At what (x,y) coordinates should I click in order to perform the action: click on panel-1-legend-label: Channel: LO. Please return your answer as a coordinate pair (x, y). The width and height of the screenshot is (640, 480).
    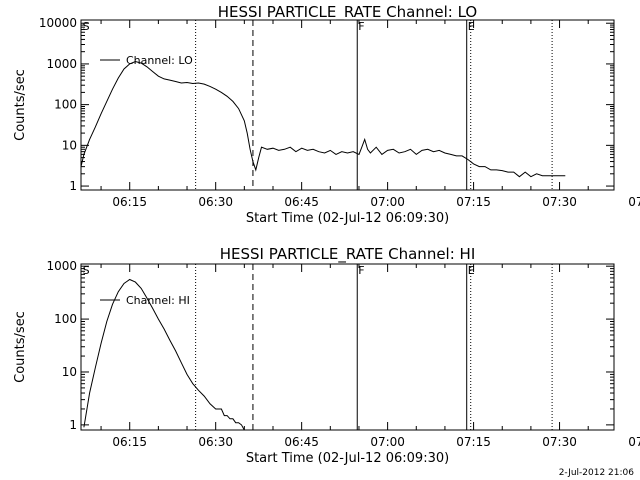
    Looking at the image, I should click on (159, 60).